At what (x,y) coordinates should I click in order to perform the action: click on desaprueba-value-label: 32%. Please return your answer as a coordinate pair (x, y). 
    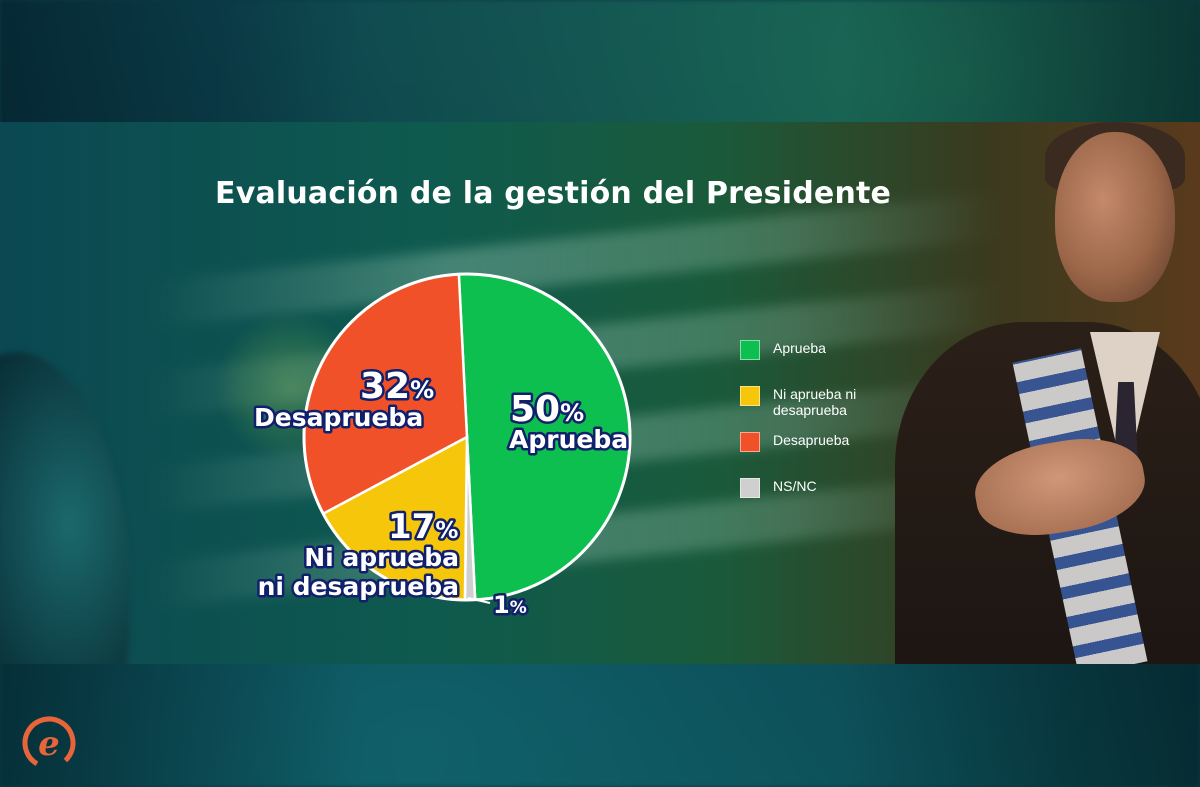
    Looking at the image, I should click on (397, 386).